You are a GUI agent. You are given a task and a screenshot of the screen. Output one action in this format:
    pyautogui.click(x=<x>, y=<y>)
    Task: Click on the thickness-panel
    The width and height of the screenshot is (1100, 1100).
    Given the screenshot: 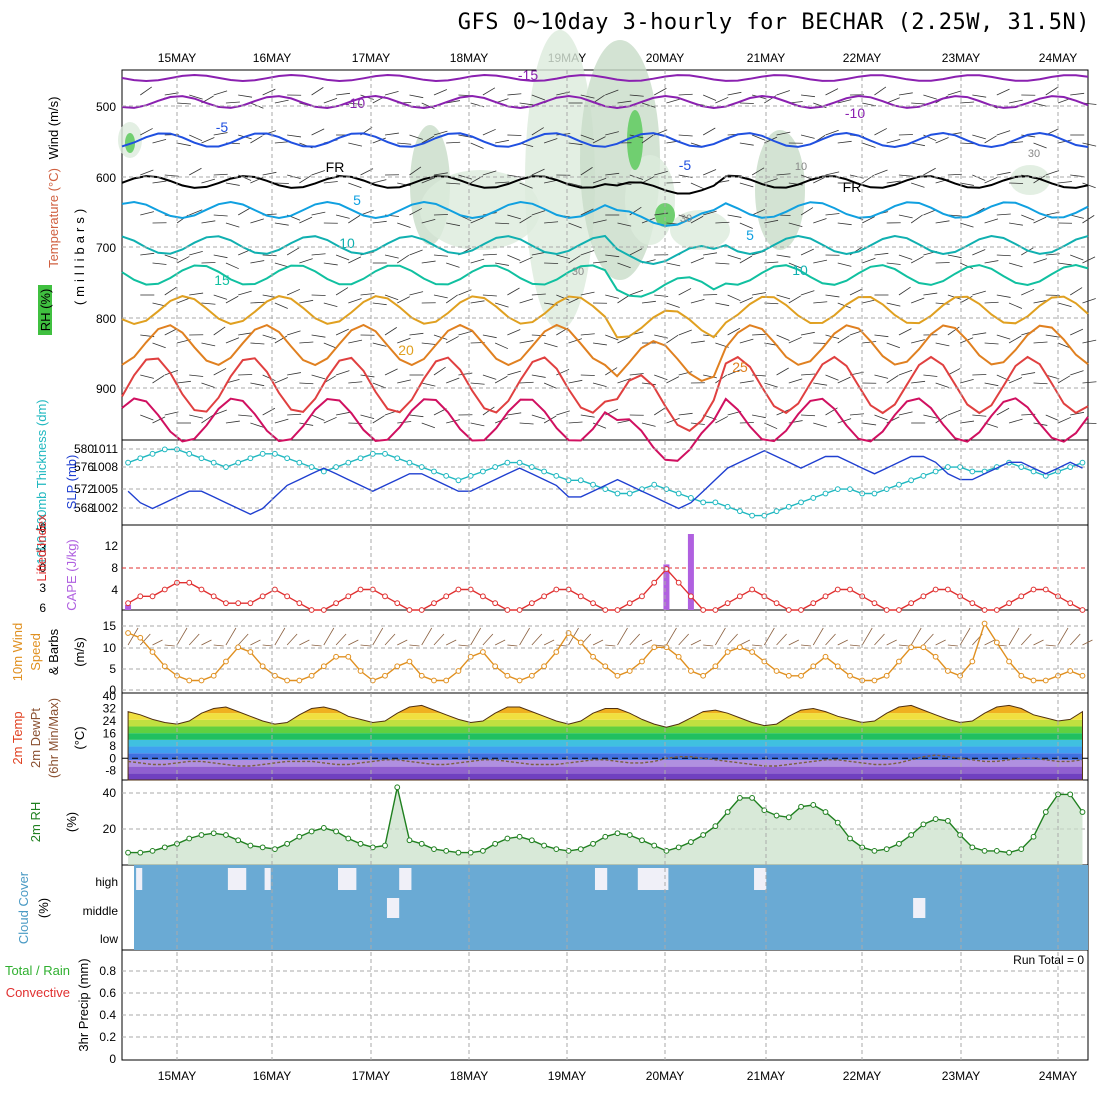 What is the action you would take?
    pyautogui.click(x=605, y=482)
    